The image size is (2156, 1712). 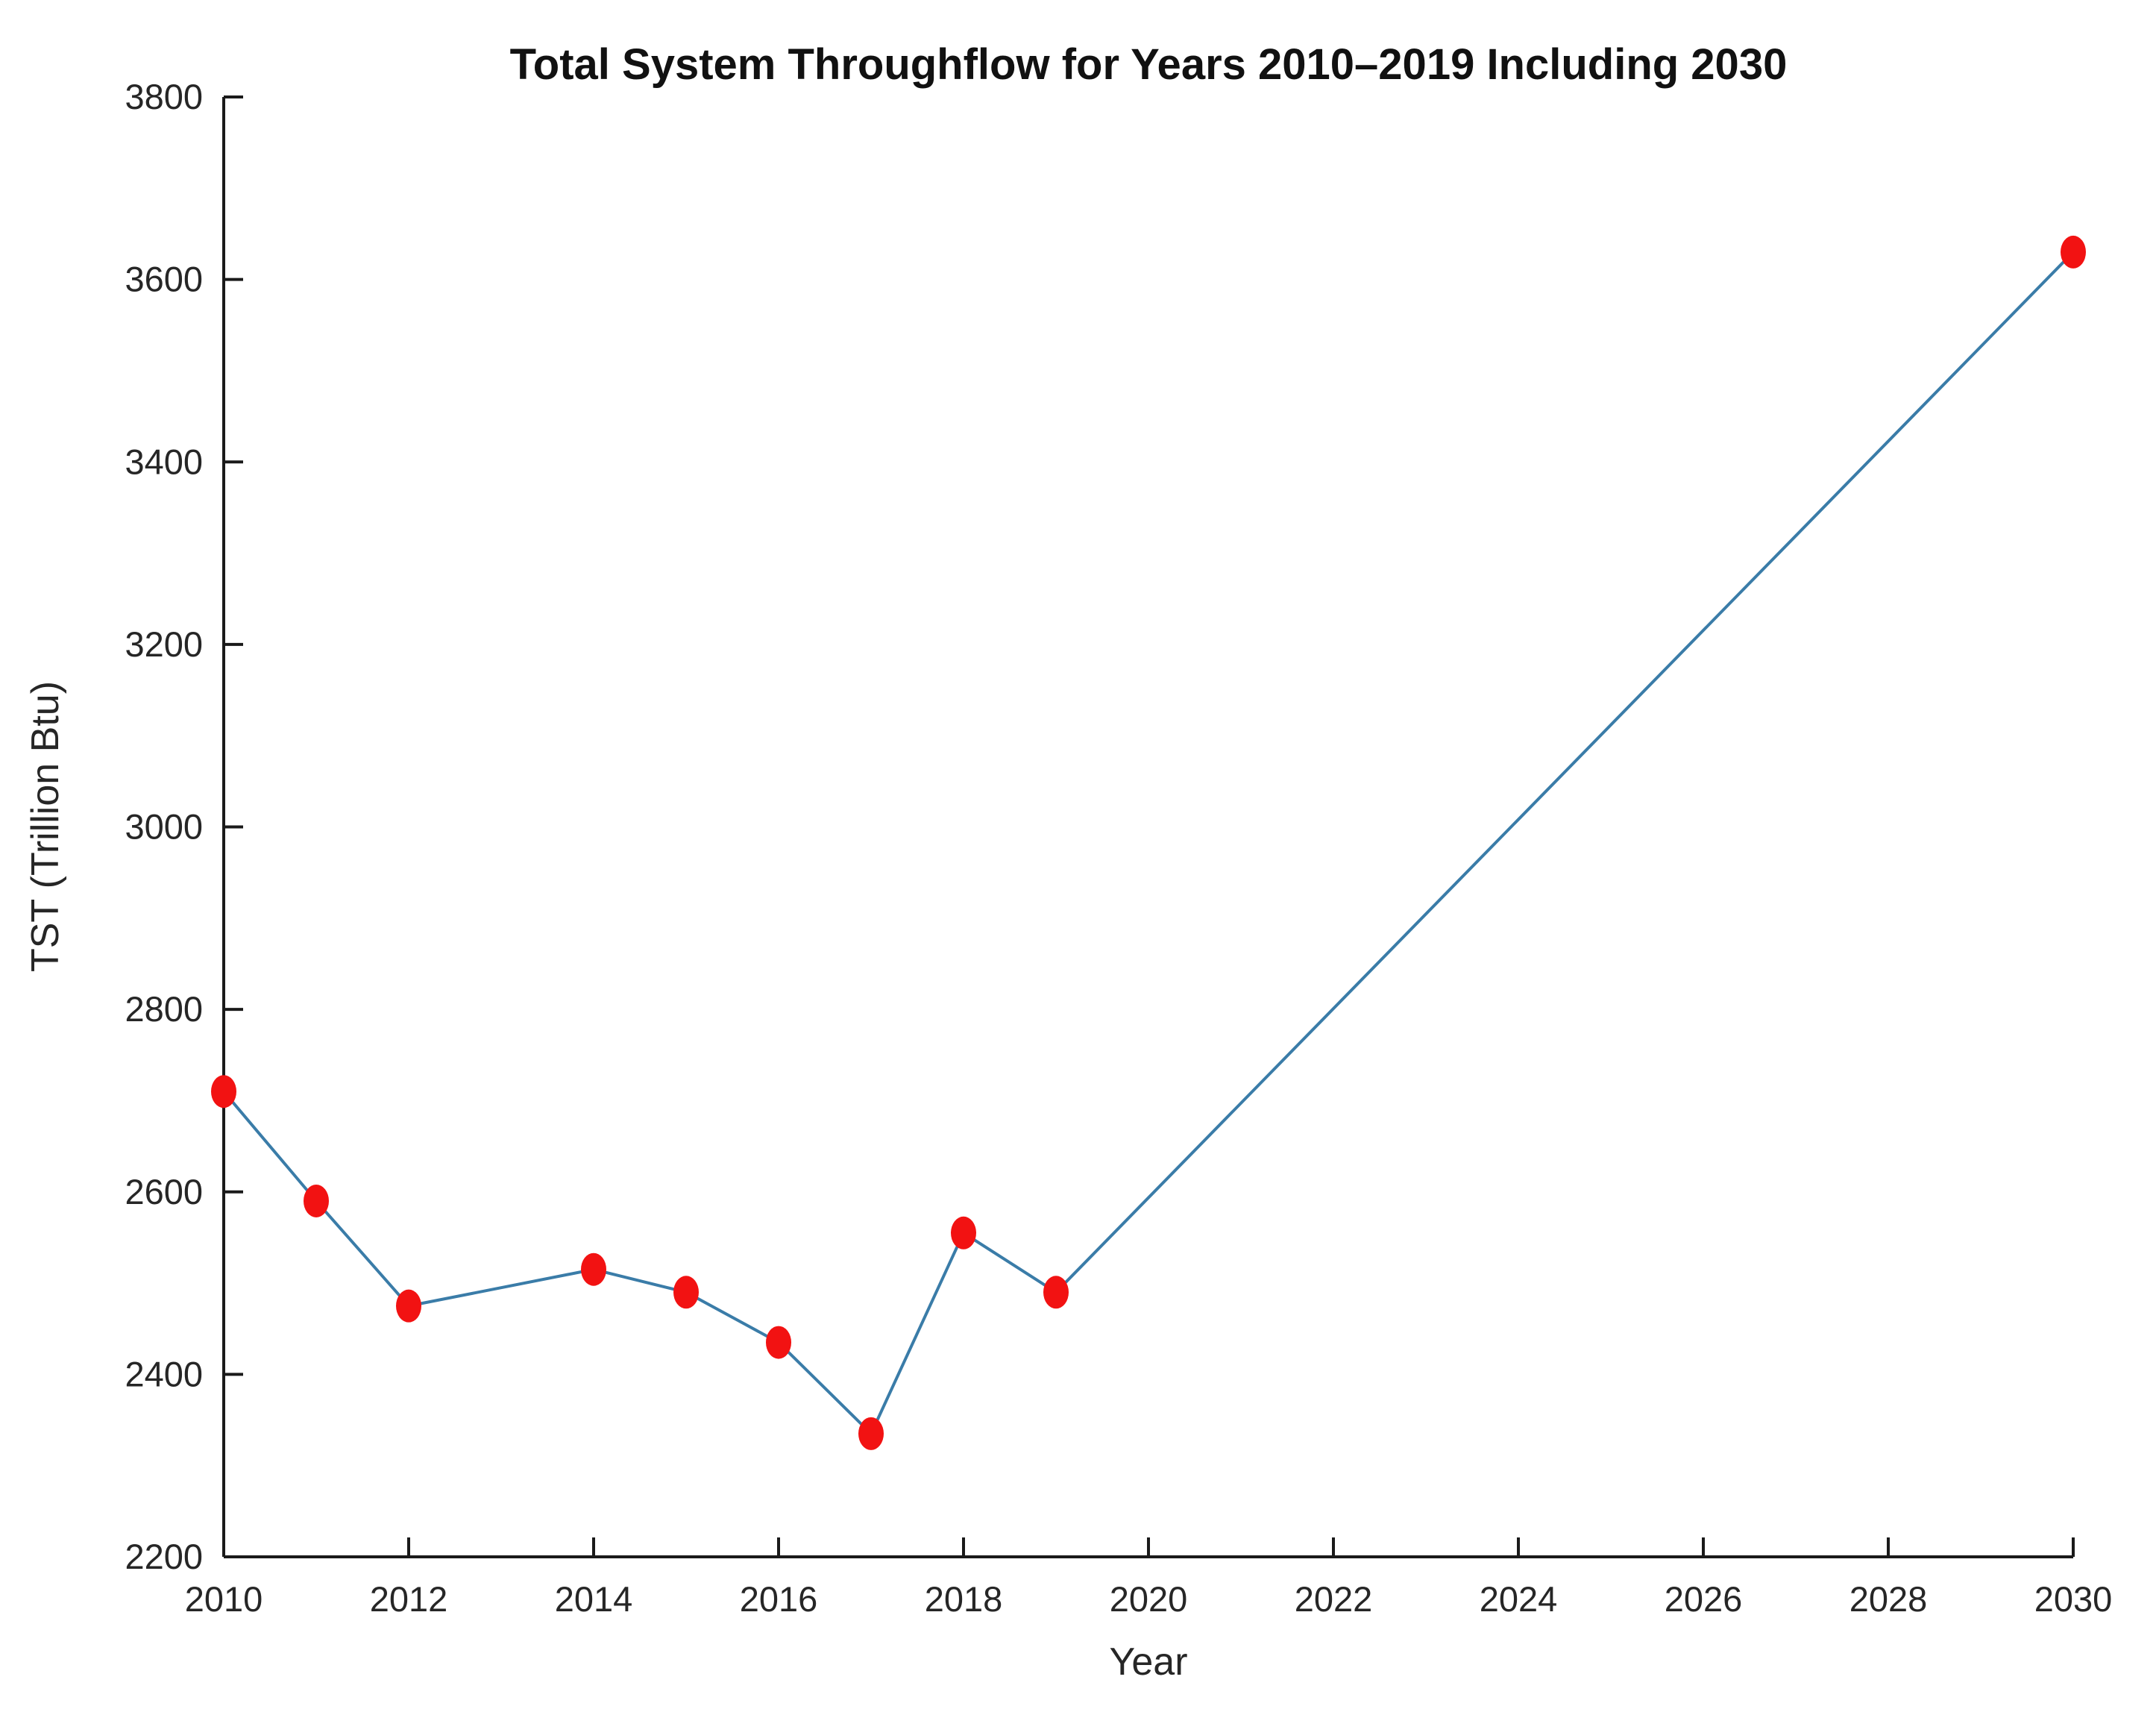 I want to click on x-tick-label: 2022, so click(x=1334, y=1599).